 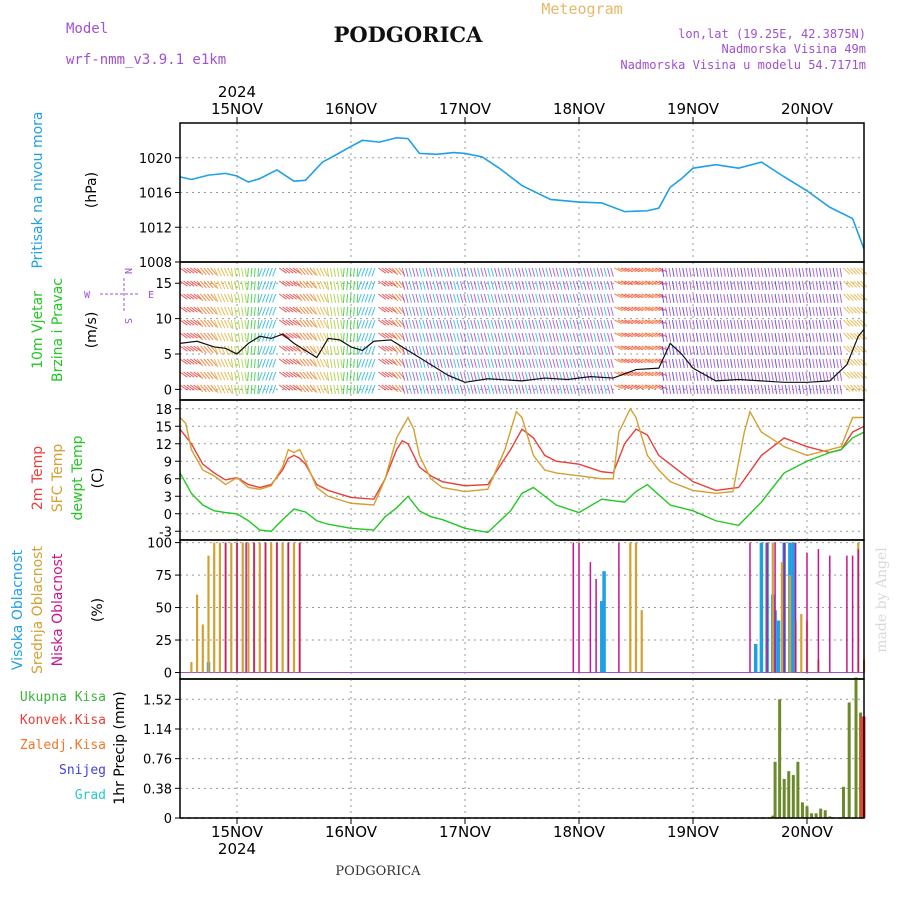 What do you see at coordinates (237, 109) in the screenshot?
I see `top-day-label: 15NOV` at bounding box center [237, 109].